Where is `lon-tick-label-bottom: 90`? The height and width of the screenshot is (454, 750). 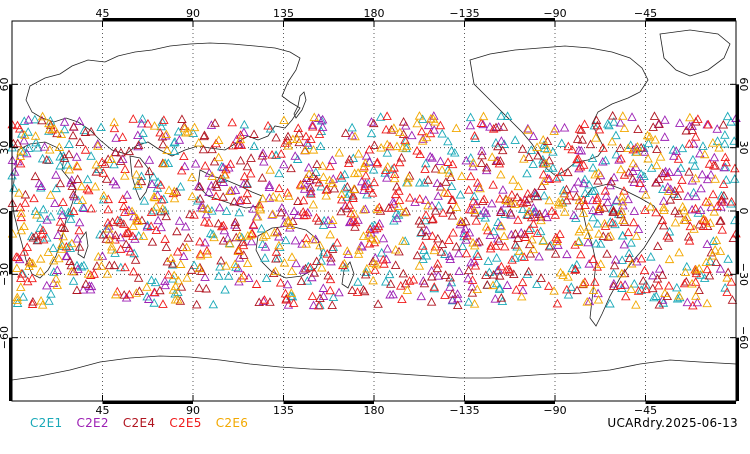
lon-tick-label-bottom: 90 is located at coordinates (193, 410).